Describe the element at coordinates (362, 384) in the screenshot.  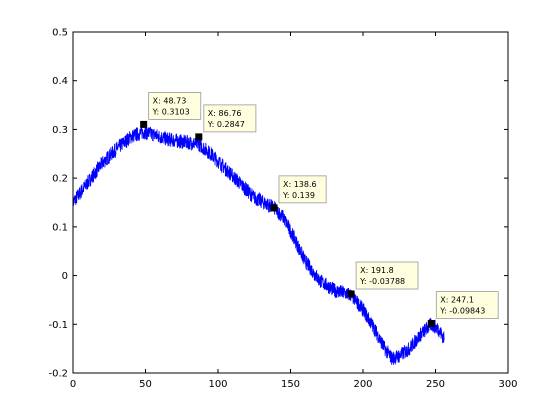
I see `x-tick-label: 200` at that location.